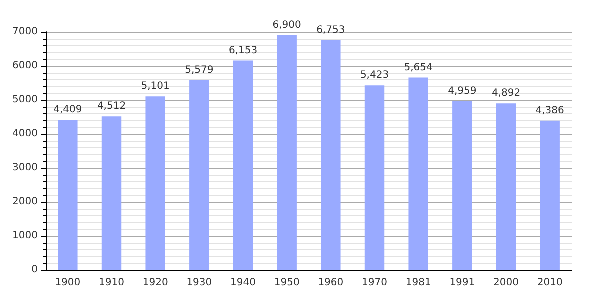  Describe the element at coordinates (25, 202) in the screenshot. I see `y-tick-label: 2000` at that location.